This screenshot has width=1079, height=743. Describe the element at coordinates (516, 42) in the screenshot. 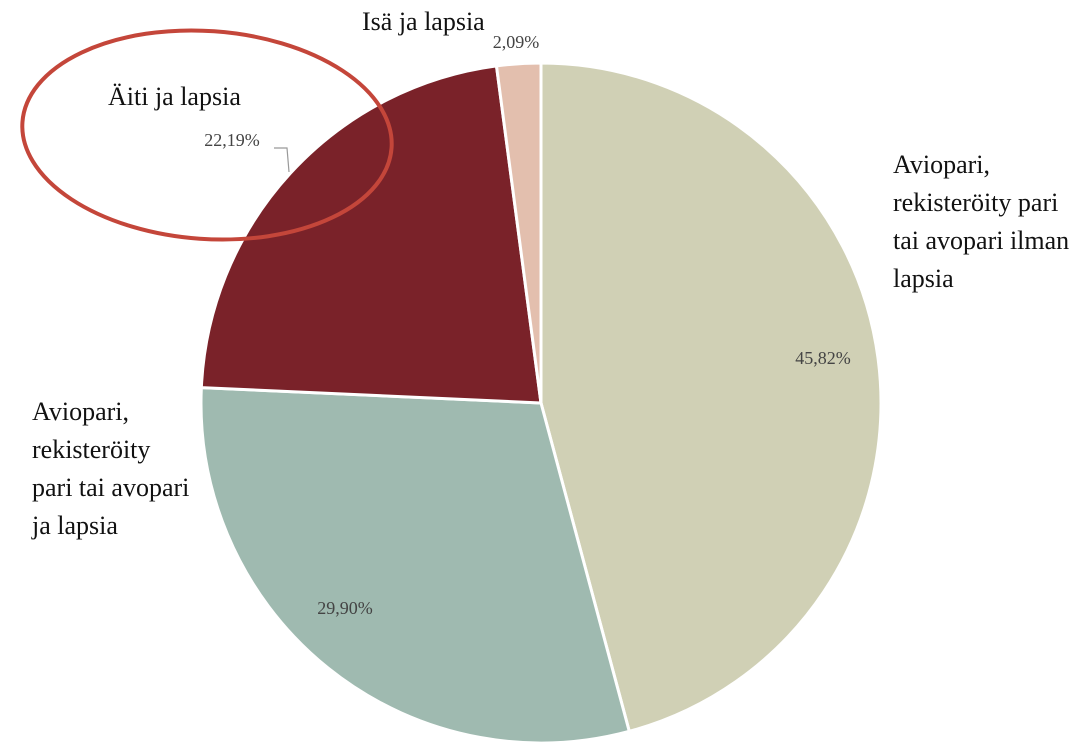

I see `value-label: 2,09%` at that location.